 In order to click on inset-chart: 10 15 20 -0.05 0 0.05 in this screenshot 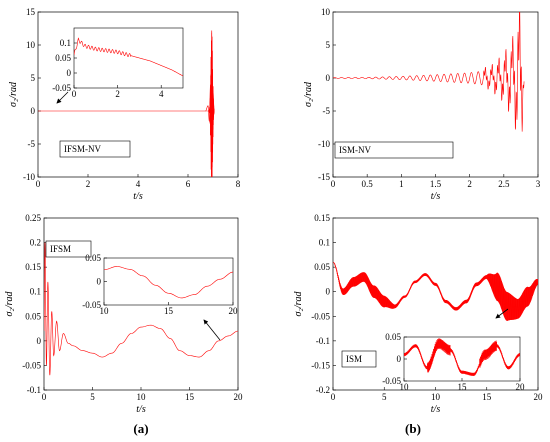, I will do `click(453, 362)`.